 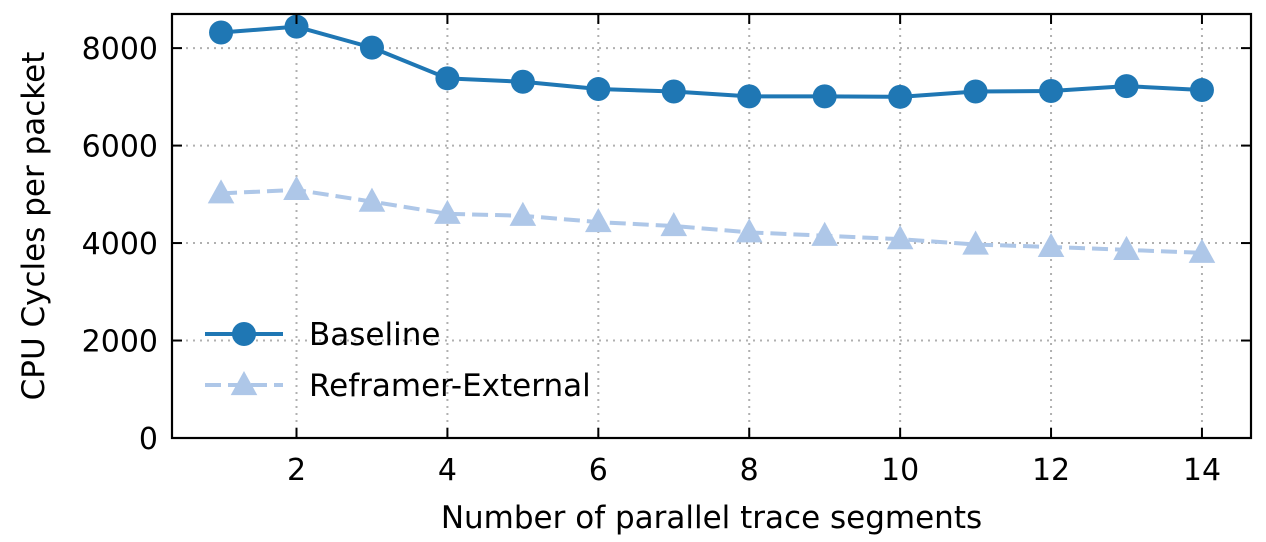 I want to click on legend-marker-baseline, so click(x=244, y=334).